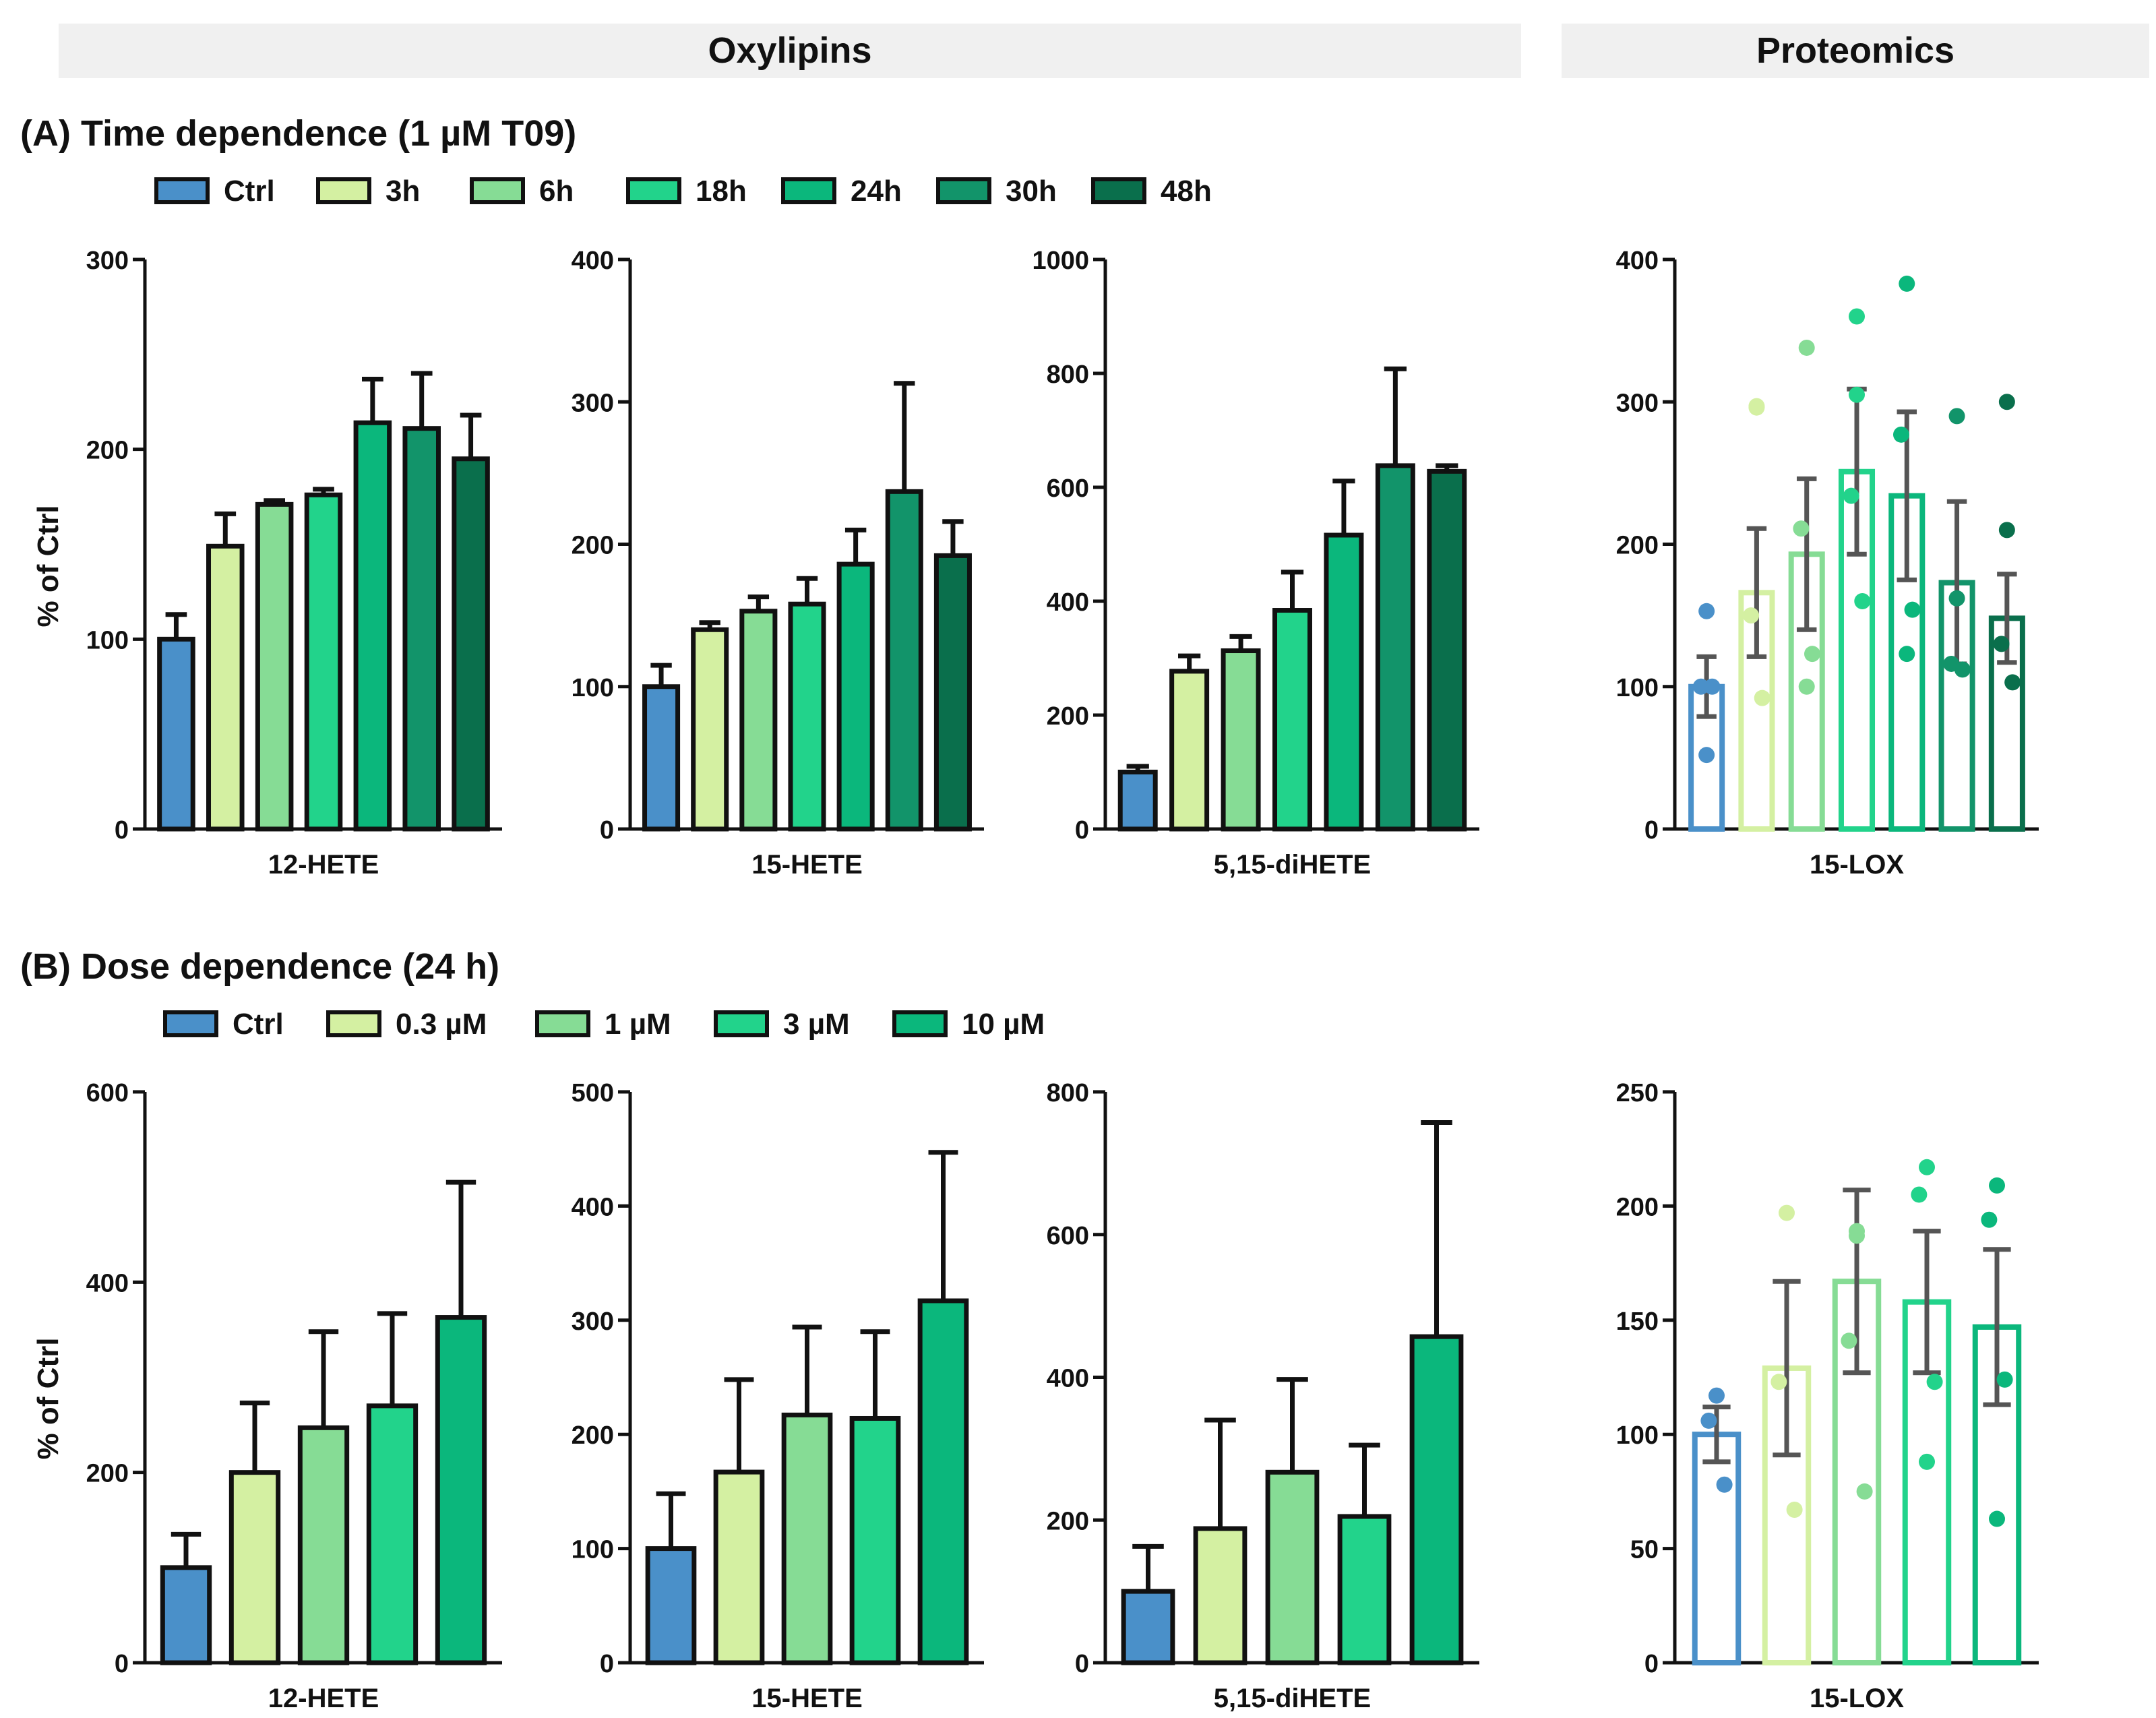  What do you see at coordinates (1256, 563) in the screenshot?
I see `chart-a-5-15-dihete: 0 200 400 600 800 1000 5,15-diHETE` at bounding box center [1256, 563].